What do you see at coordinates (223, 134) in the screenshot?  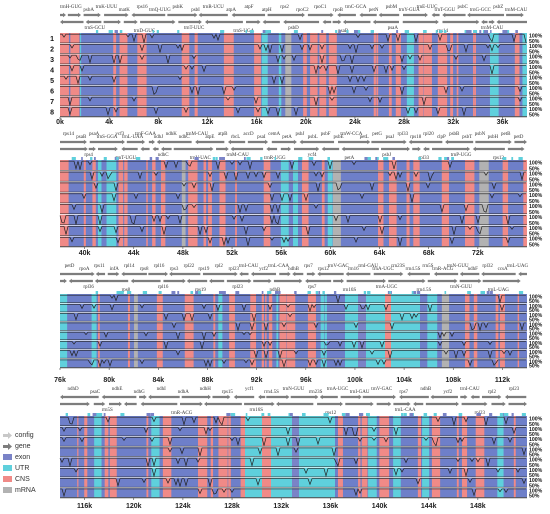 I see `gene-label: atpB` at bounding box center [223, 134].